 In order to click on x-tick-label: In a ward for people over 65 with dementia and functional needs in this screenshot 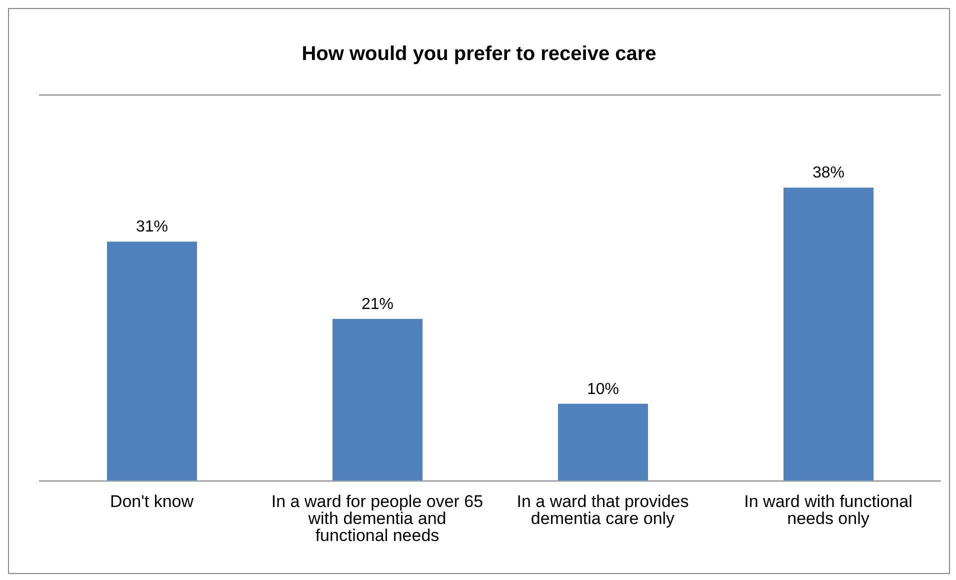, I will do `click(377, 519)`.